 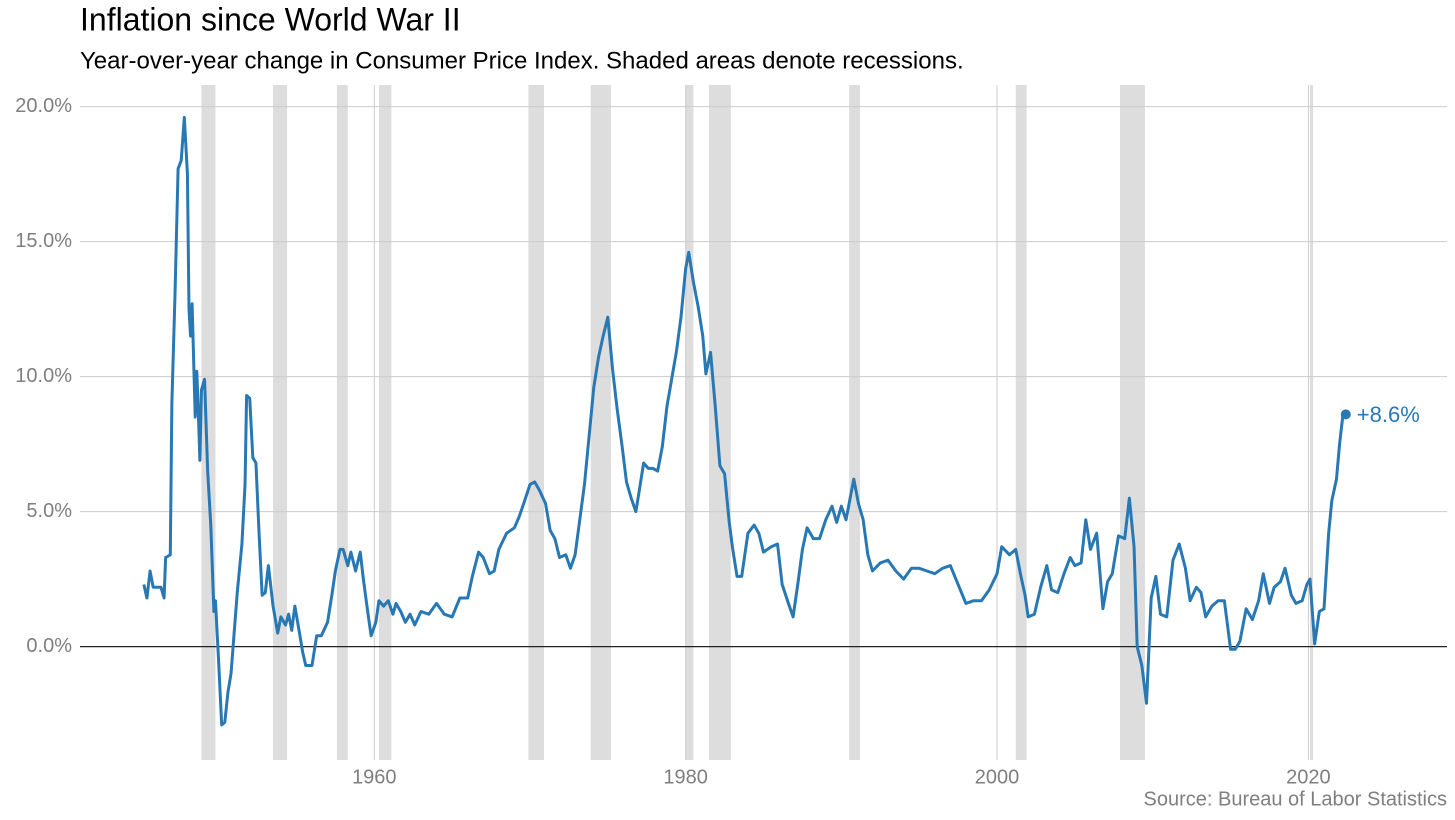 I want to click on end-annotation: +8.6%, so click(x=1388, y=414).